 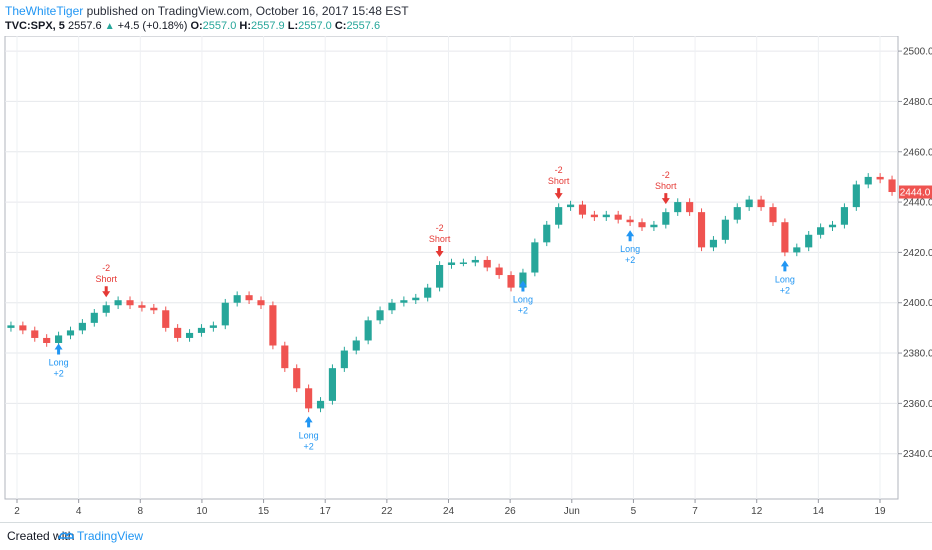 What do you see at coordinates (917, 303) in the screenshot?
I see `y-tick-label: 2400.0` at bounding box center [917, 303].